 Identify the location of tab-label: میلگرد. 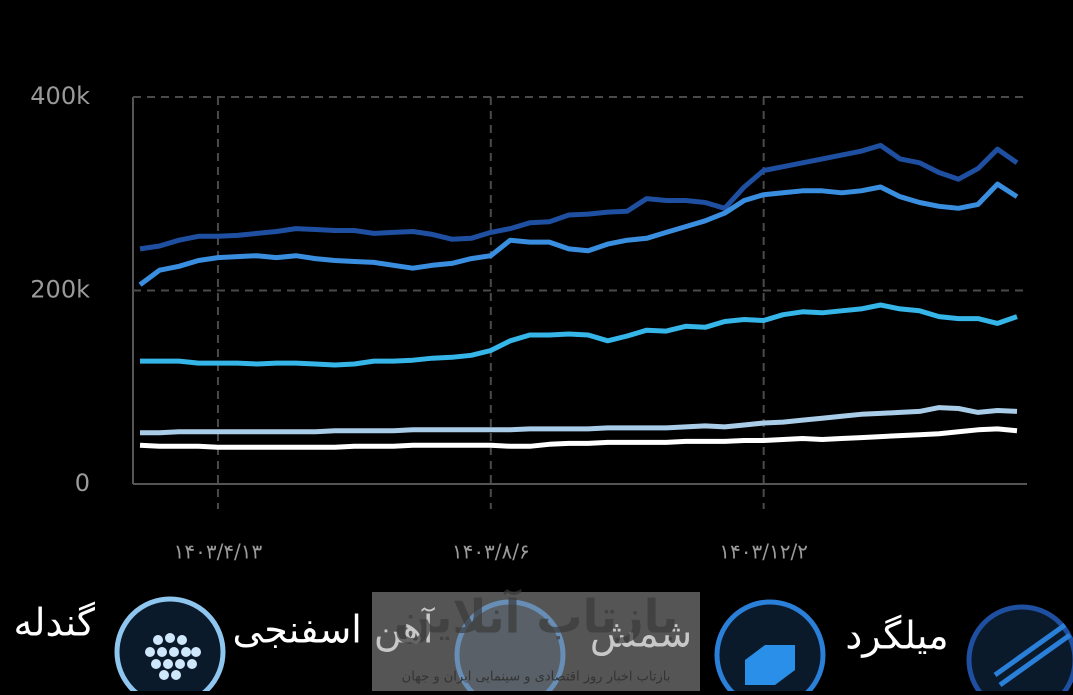
(896, 636).